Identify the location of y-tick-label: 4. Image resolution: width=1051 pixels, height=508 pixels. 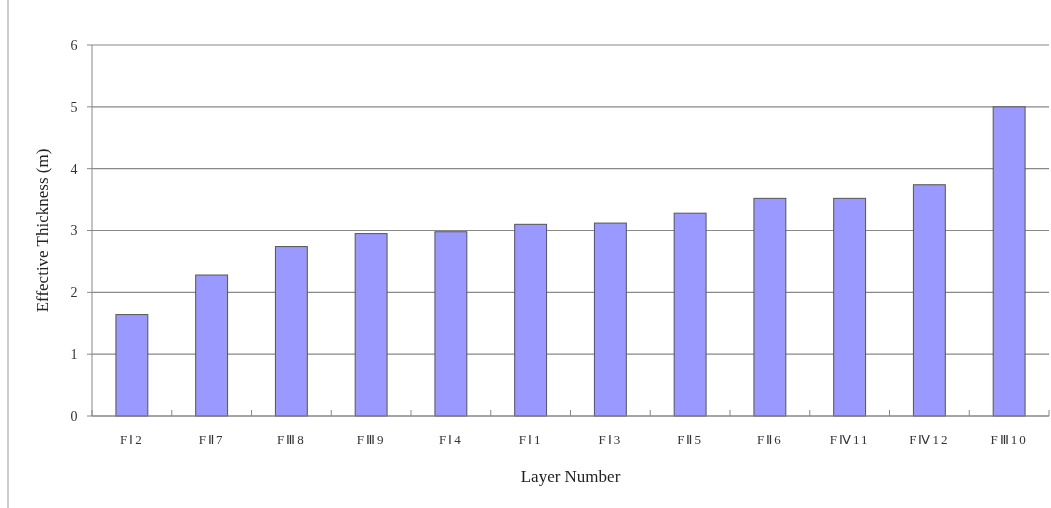
(74, 169).